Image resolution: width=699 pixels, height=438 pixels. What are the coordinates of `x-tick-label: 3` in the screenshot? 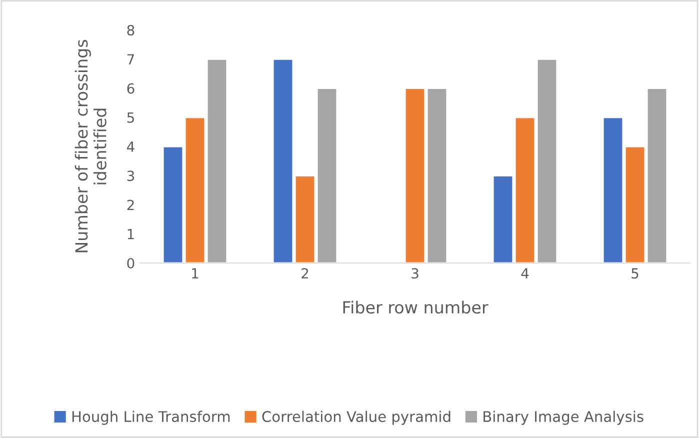 It's located at (415, 273).